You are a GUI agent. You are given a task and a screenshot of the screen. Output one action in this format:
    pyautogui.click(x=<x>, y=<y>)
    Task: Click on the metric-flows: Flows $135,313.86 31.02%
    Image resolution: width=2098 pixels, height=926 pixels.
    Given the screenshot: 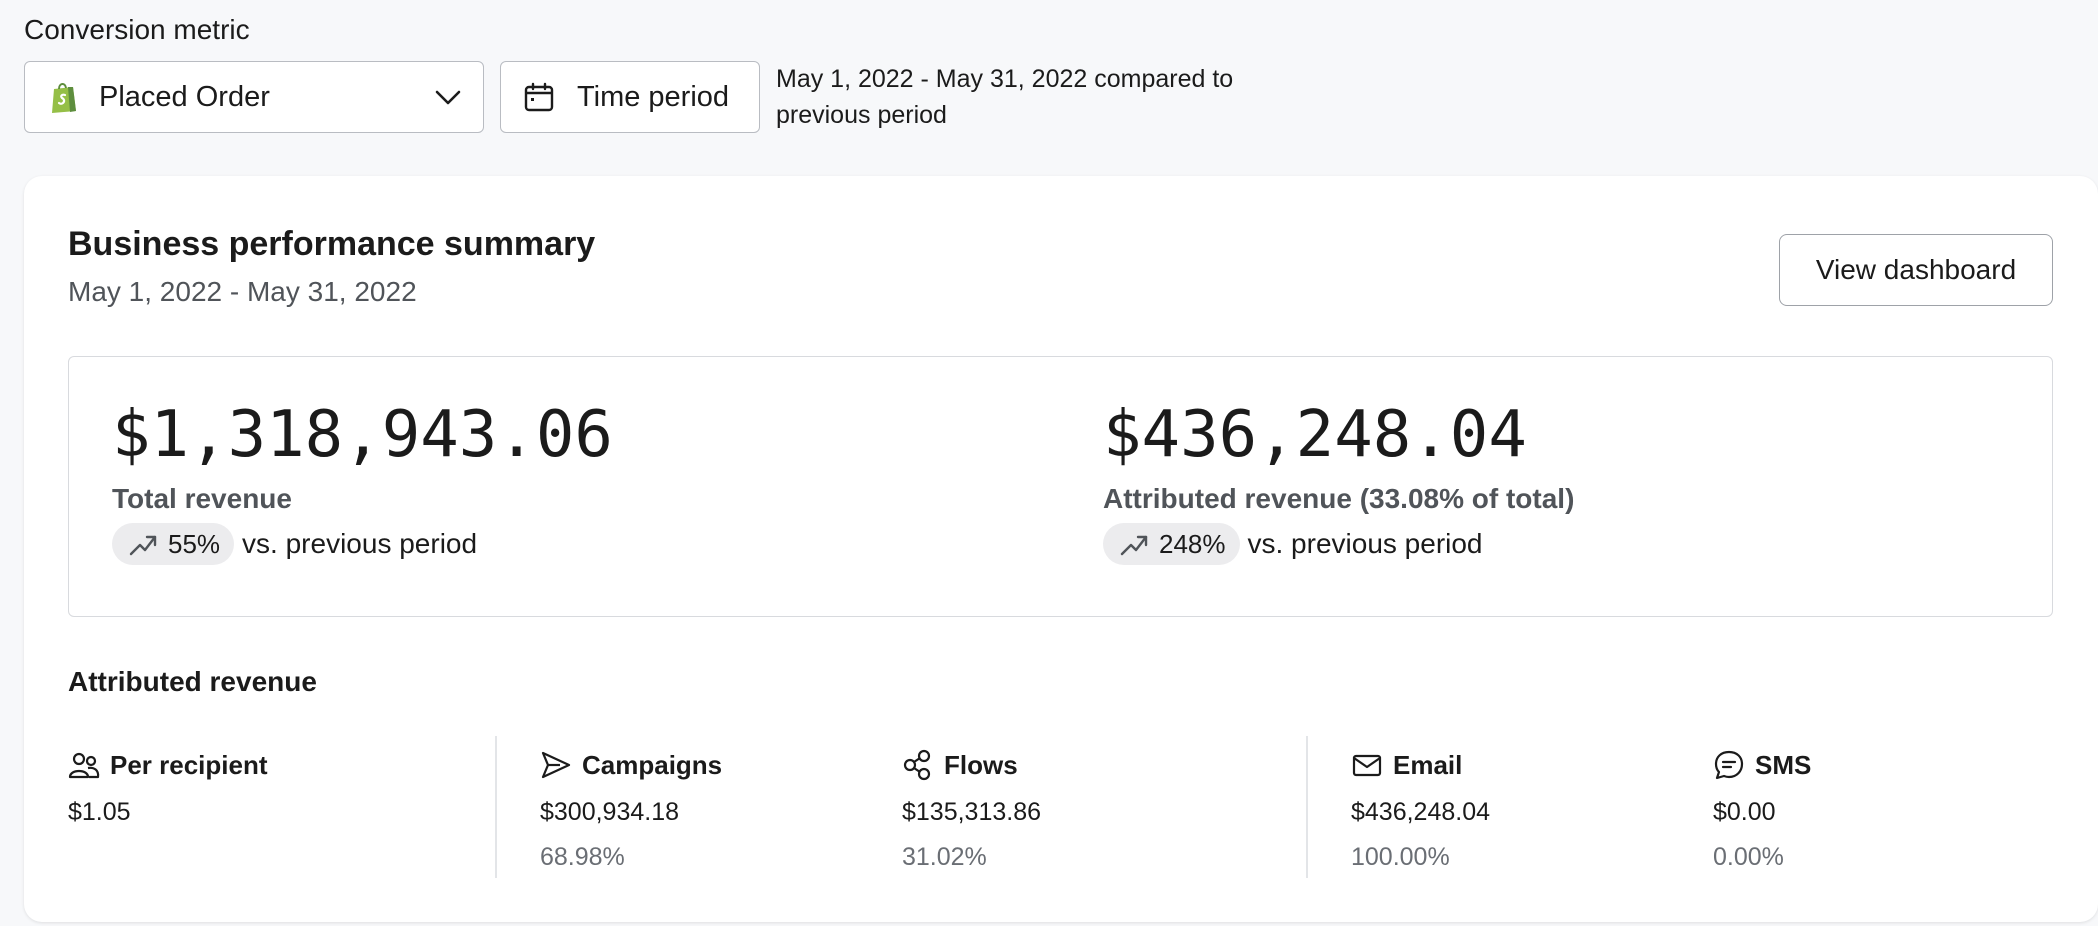 What is the action you would take?
    pyautogui.click(x=971, y=810)
    